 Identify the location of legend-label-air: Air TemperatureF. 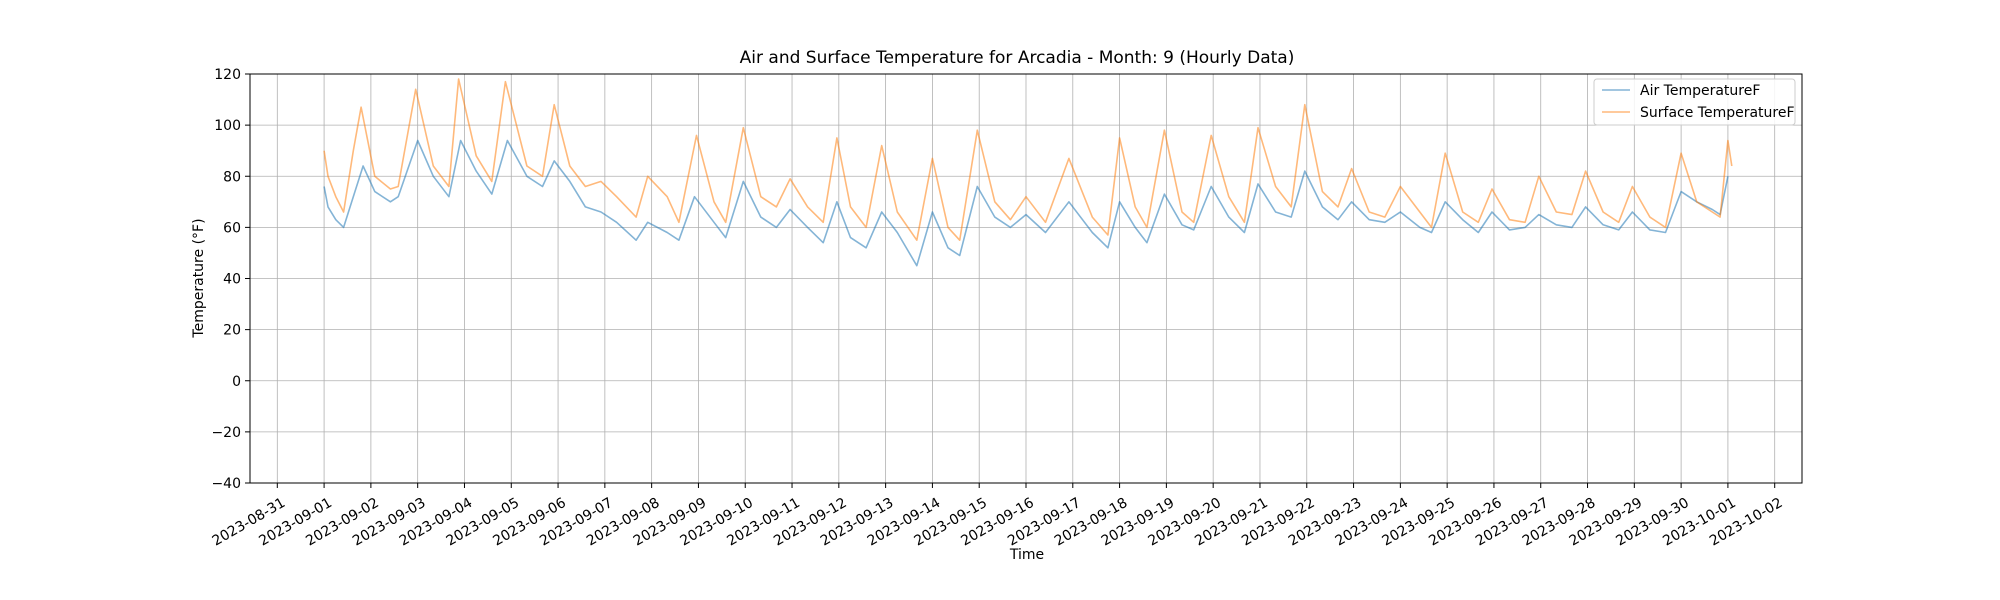
(1700, 91).